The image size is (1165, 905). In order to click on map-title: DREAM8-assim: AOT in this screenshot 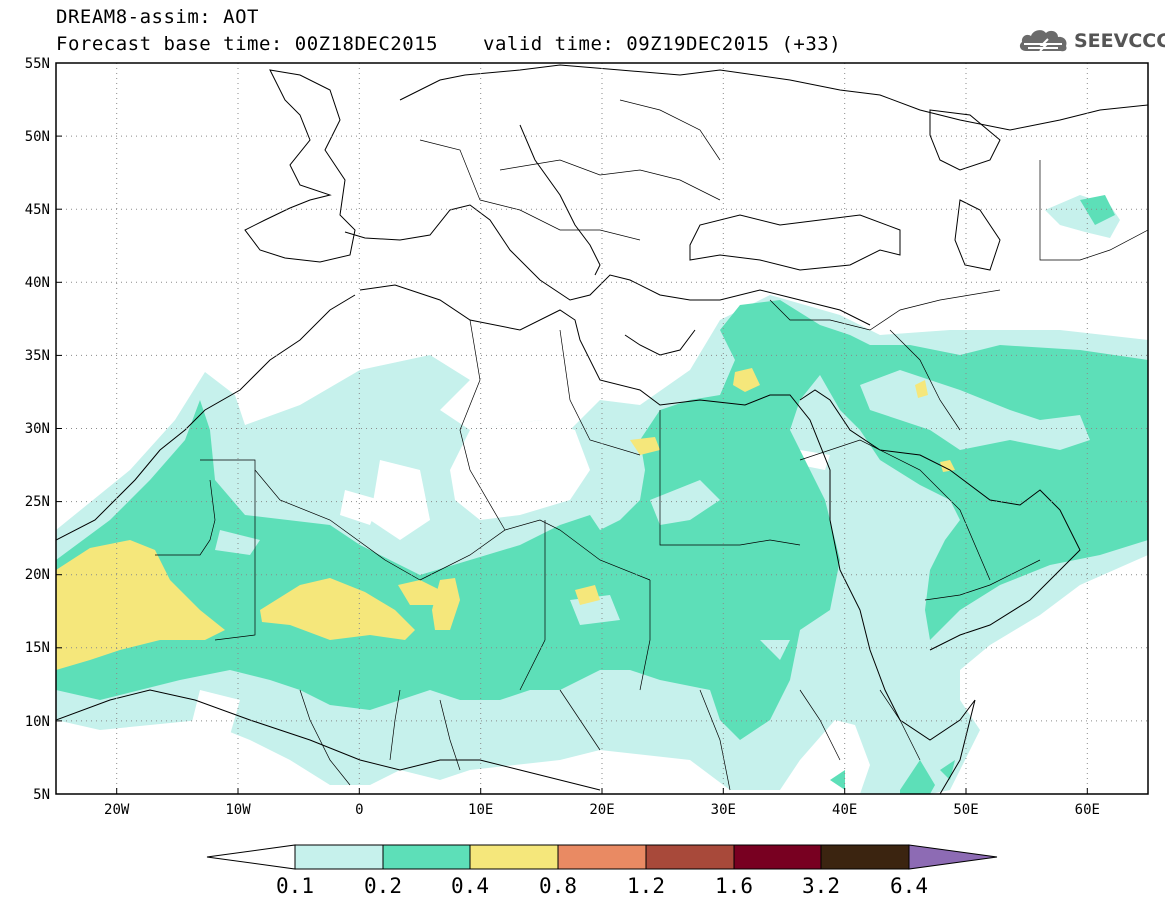, I will do `click(157, 17)`.